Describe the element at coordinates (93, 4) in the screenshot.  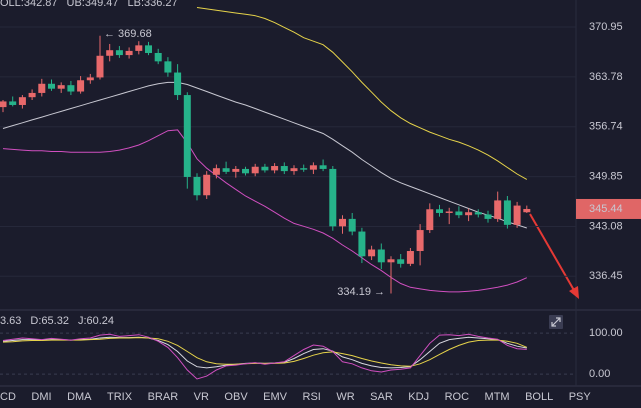
I see `legend-text: UB:349.47` at that location.